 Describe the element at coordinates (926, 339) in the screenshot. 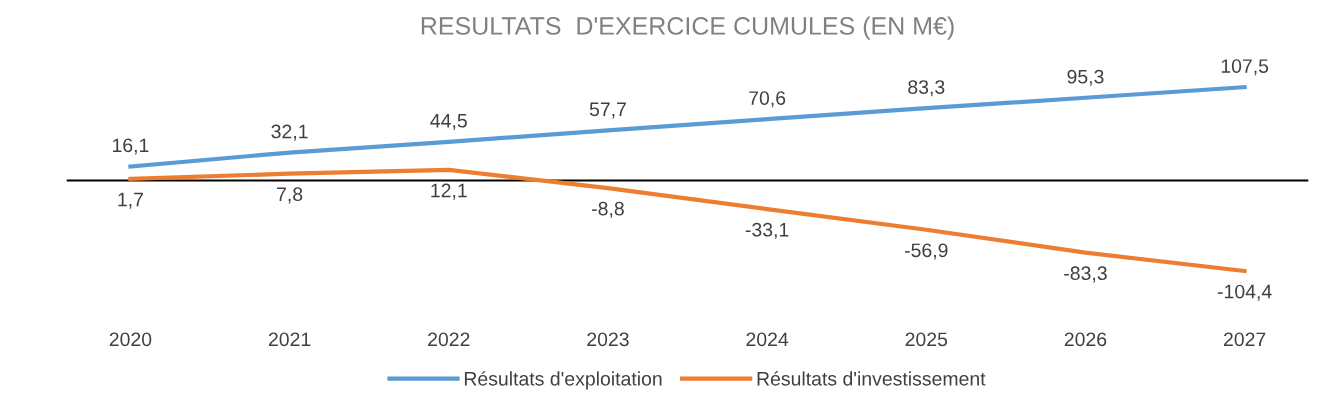

I see `x-tick-label: 2025` at that location.